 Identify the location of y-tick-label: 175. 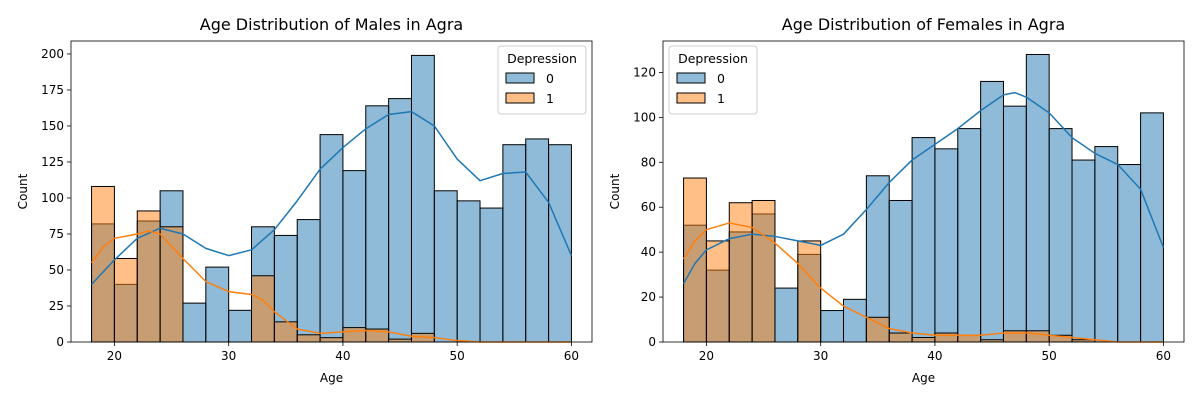
(52, 90).